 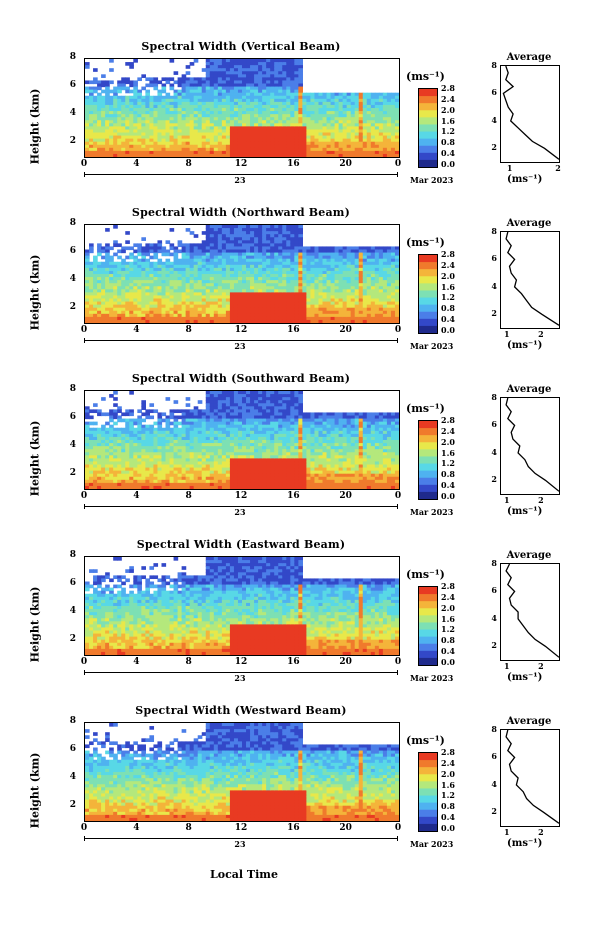 What do you see at coordinates (241, 378) in the screenshot?
I see `panel-title: Spectral Width (Southward Beam)` at bounding box center [241, 378].